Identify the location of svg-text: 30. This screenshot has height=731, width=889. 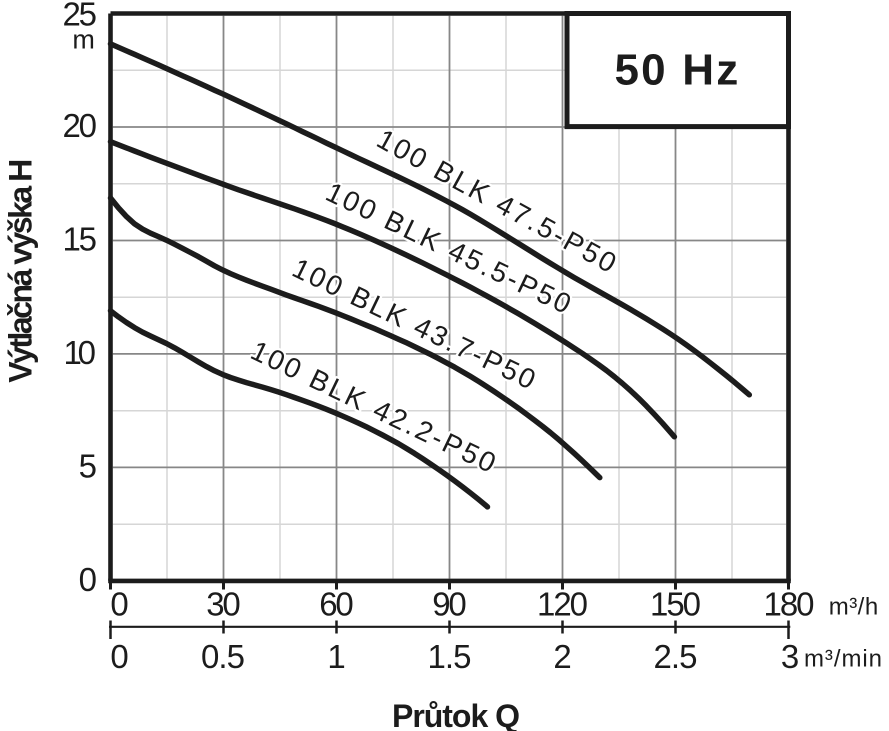
(223, 604).